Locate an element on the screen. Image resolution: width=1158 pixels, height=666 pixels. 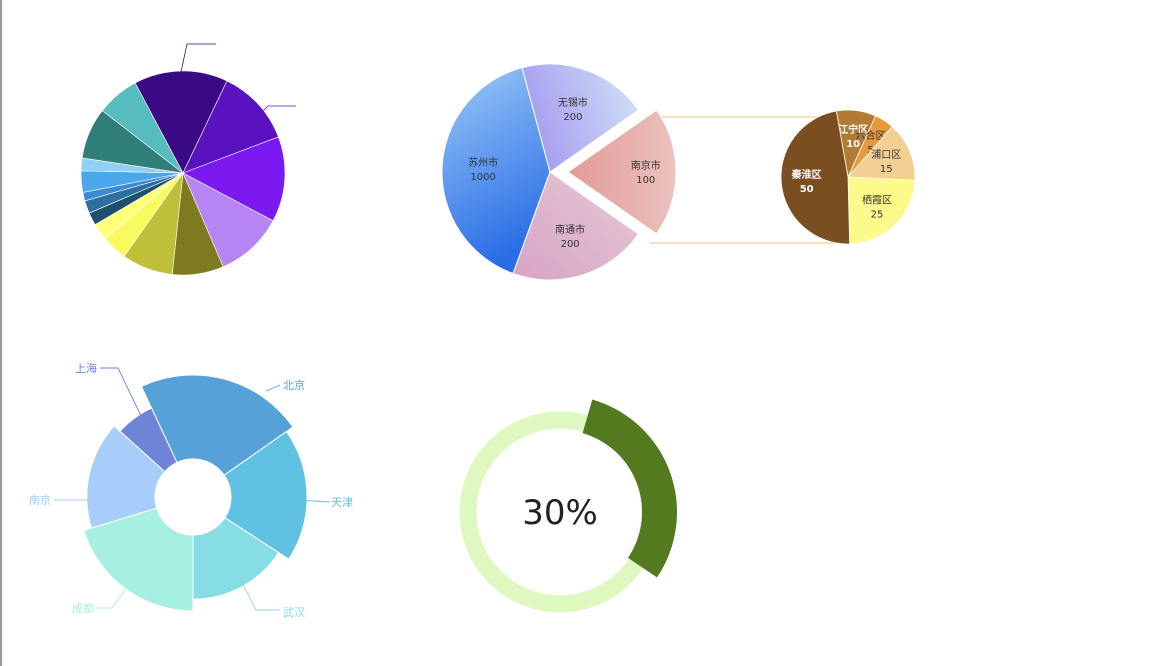
city-slice-name: 无锡市 is located at coordinates (573, 102).